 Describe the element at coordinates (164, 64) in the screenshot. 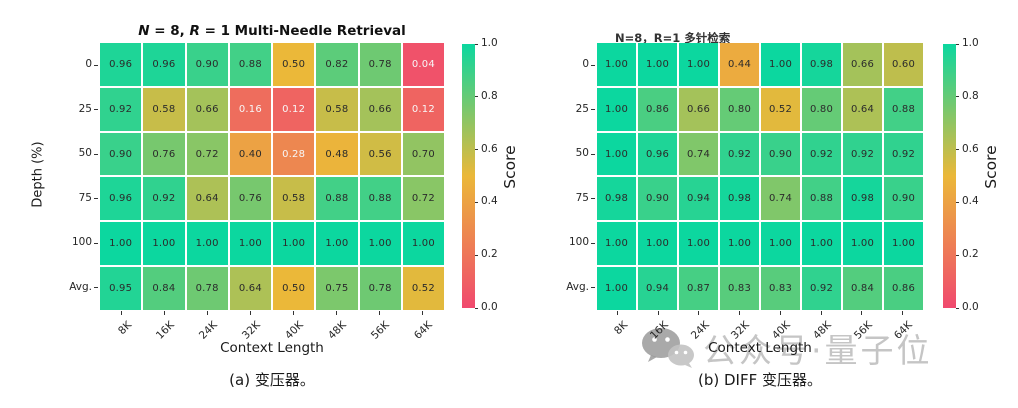

I see `heatmap-cell-0-16K: 0.96` at that location.